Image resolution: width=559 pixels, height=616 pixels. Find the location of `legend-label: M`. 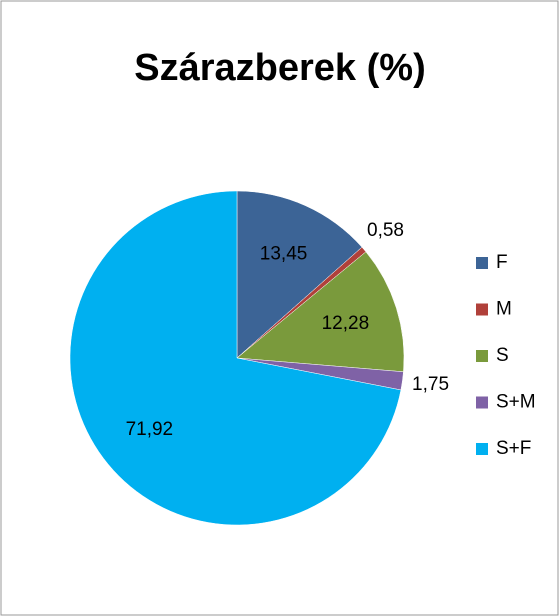

legend-label: M is located at coordinates (504, 309).